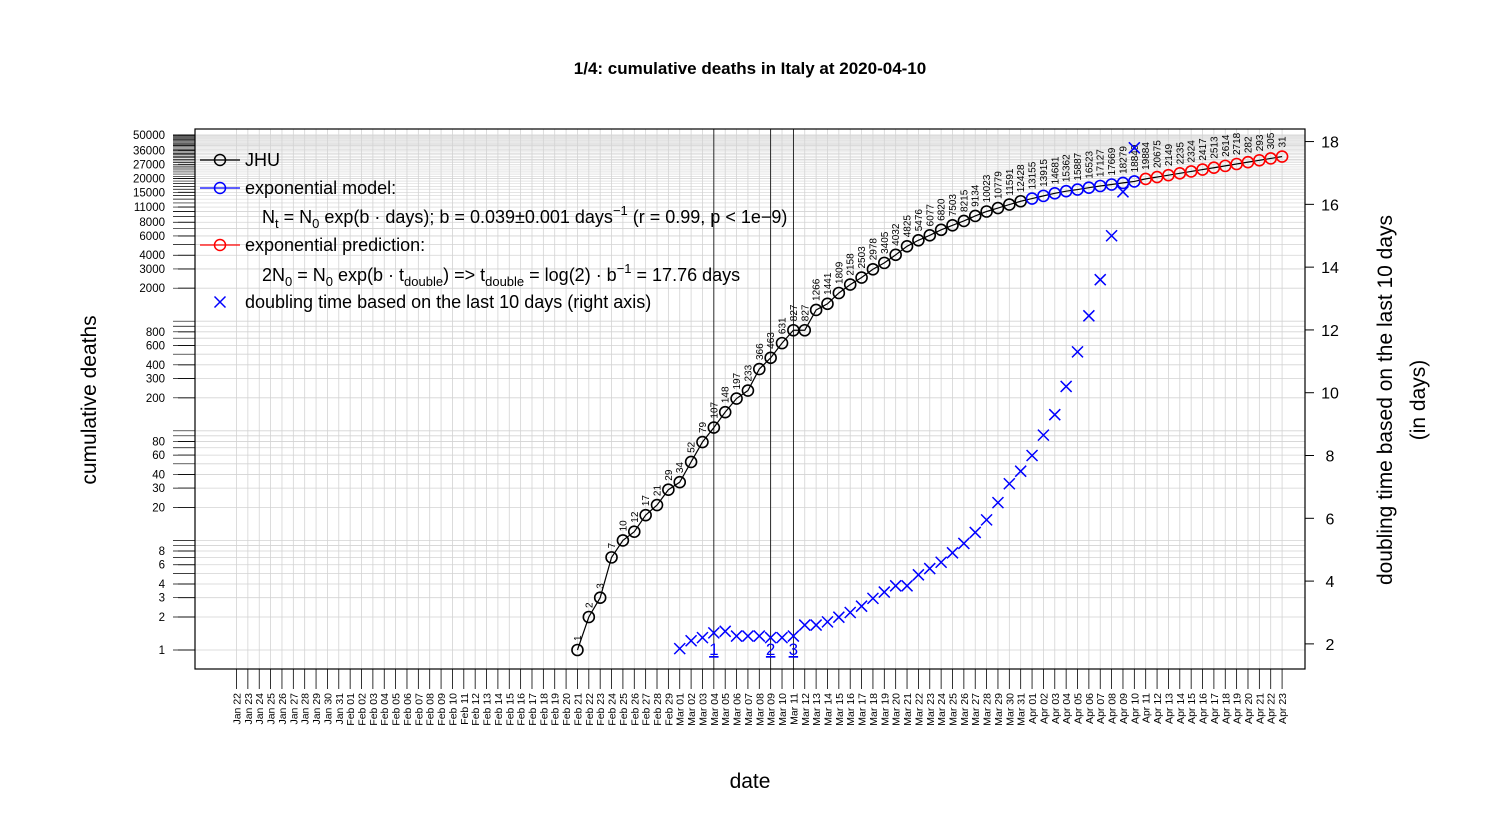  I want to click on data-label: 305, so click(1271, 140).